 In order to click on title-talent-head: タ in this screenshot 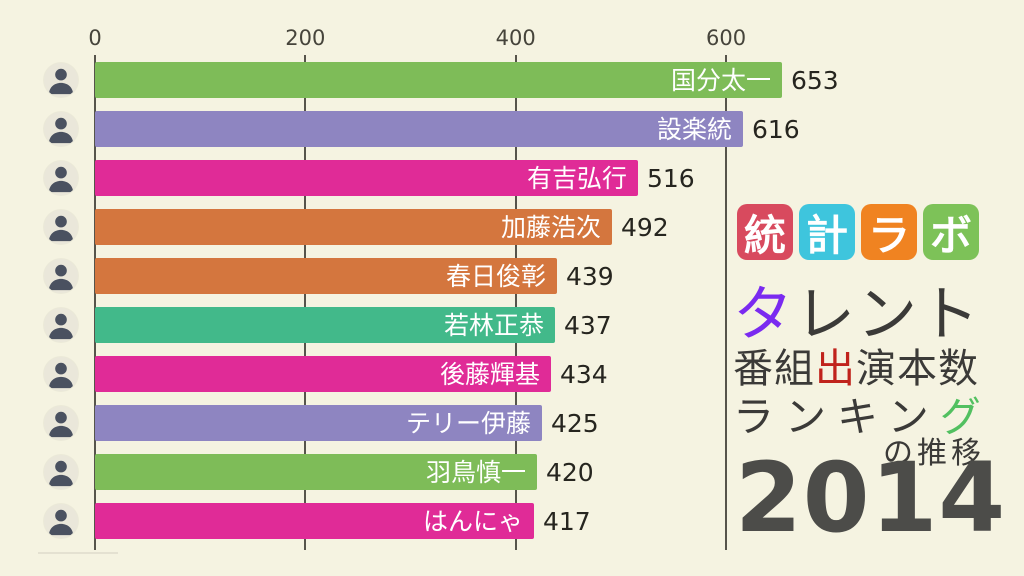, I will do `click(764, 315)`.